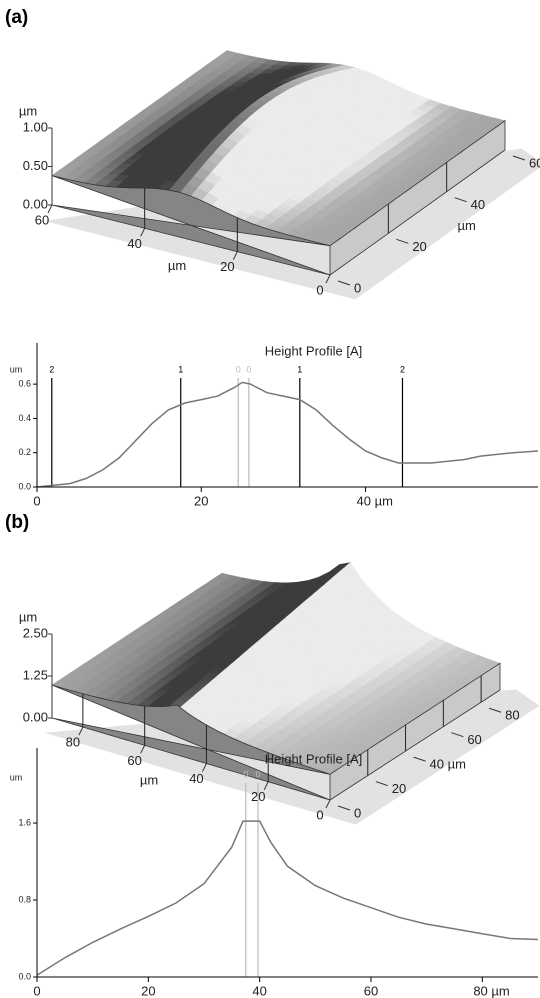  I want to click on z-tick-label: 1.25, so click(35, 674).